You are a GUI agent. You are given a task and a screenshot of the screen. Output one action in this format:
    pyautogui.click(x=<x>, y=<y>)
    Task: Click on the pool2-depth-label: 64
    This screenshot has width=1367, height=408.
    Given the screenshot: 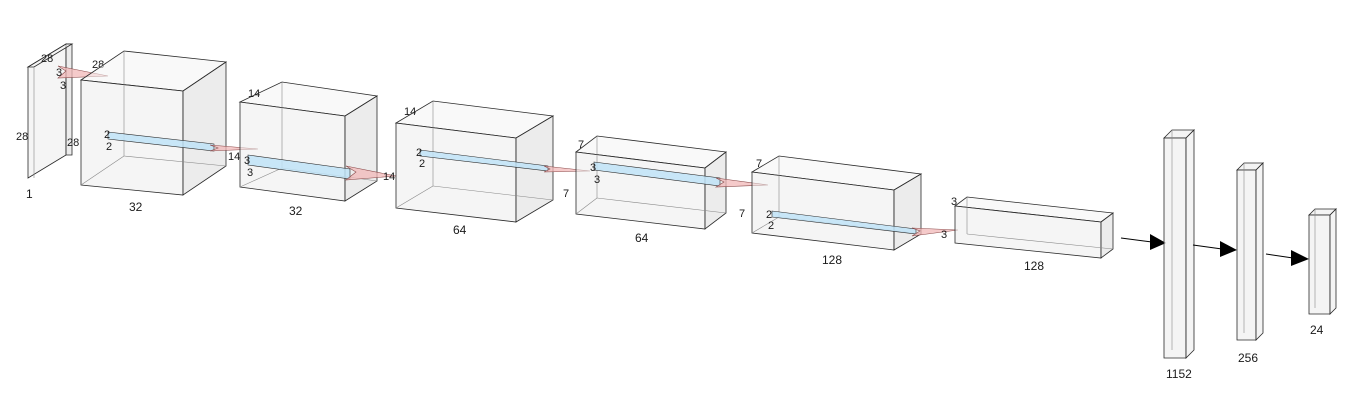 What is the action you would take?
    pyautogui.click(x=642, y=238)
    